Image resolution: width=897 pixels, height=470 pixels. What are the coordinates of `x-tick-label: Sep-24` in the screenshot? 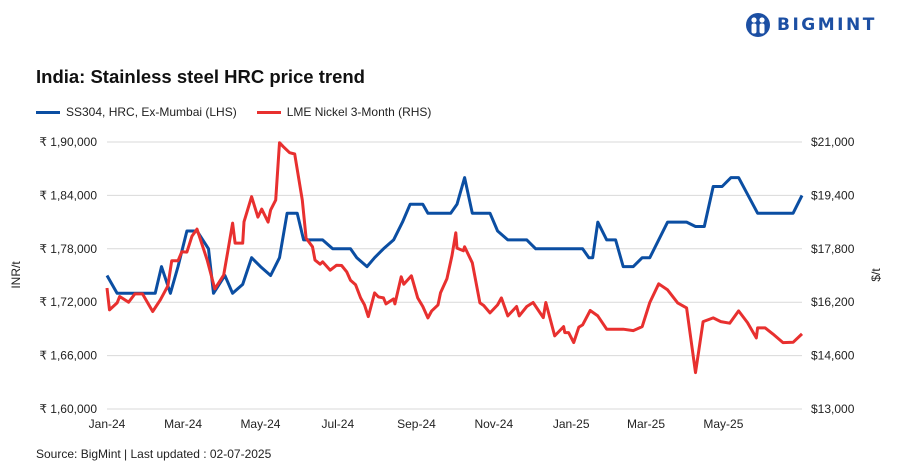 It's located at (416, 424).